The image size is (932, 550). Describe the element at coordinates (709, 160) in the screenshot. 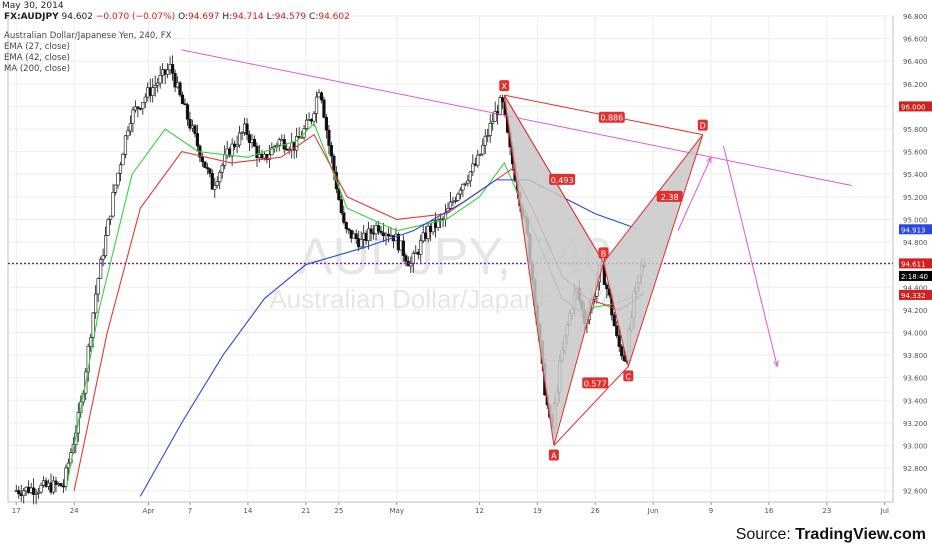

I see `projection-arrow-up-head` at that location.